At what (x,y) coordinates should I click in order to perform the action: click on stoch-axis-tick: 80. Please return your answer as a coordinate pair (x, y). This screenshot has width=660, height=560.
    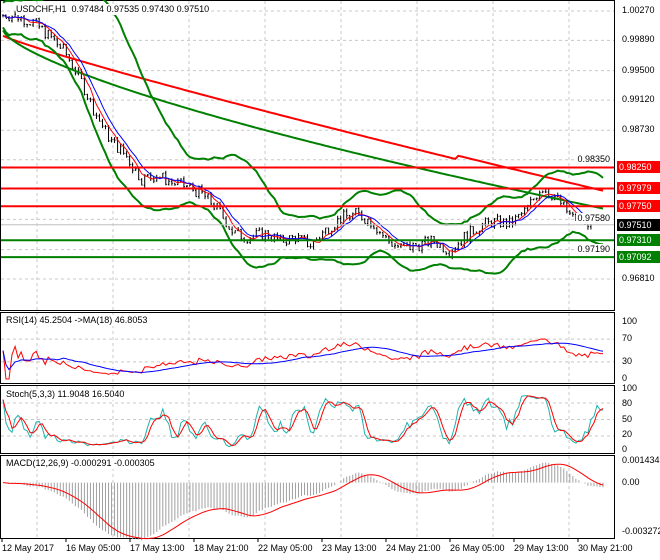
    Looking at the image, I should click on (627, 403).